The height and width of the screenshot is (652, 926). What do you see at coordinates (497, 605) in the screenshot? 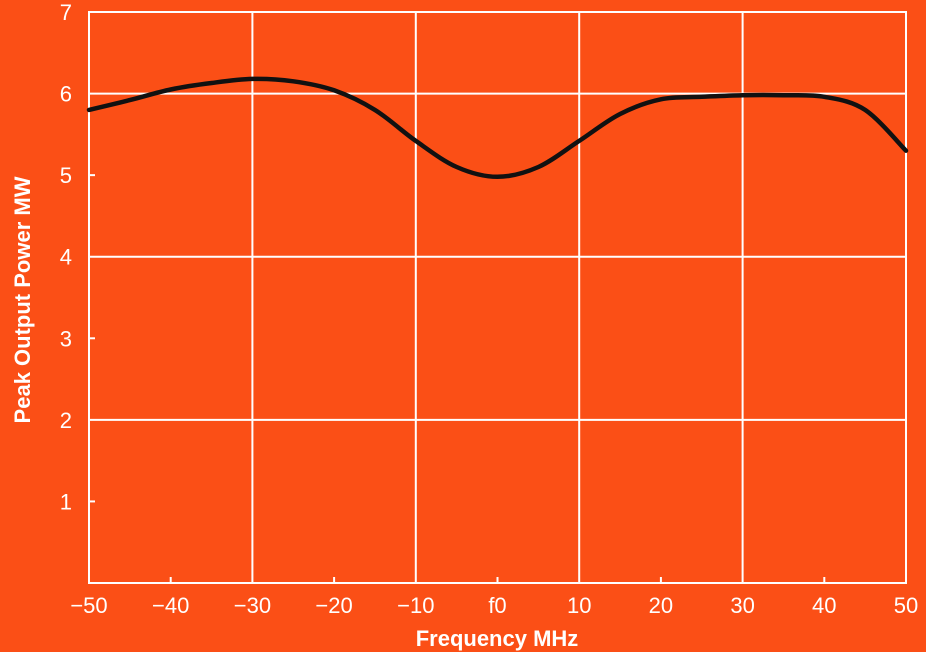
I see `x-tick-label: f0` at bounding box center [497, 605].